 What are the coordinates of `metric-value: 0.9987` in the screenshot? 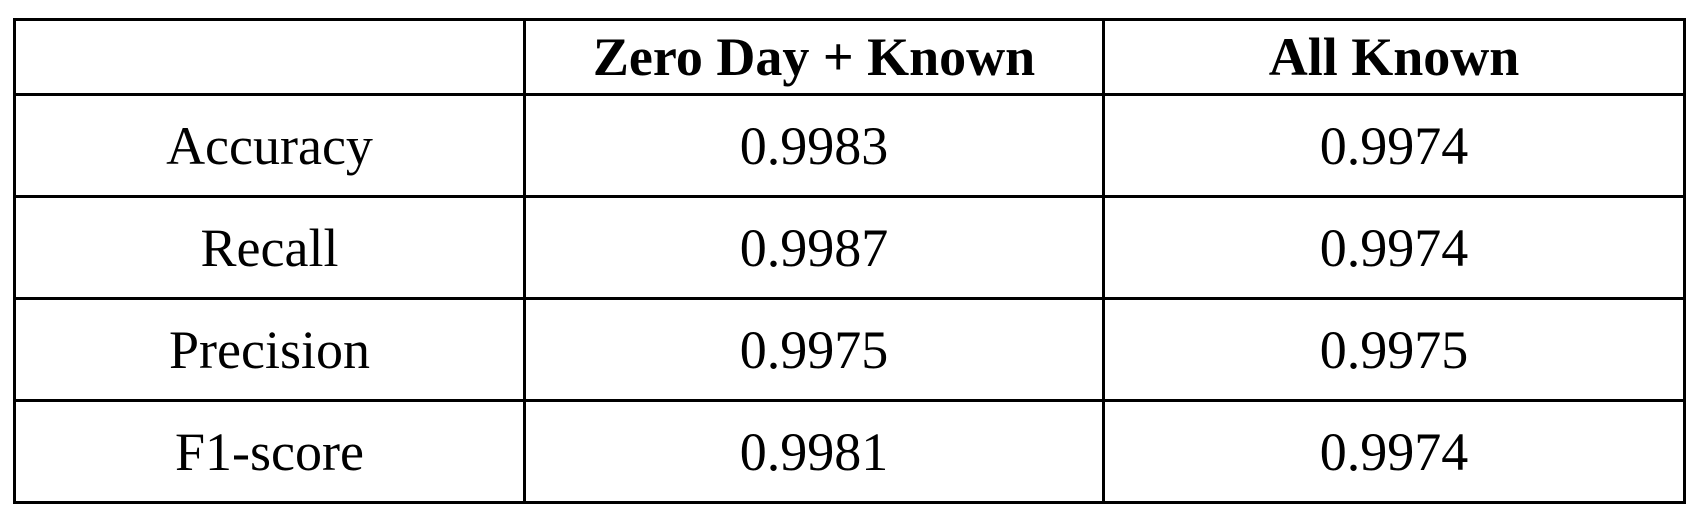 It's located at (814, 247).